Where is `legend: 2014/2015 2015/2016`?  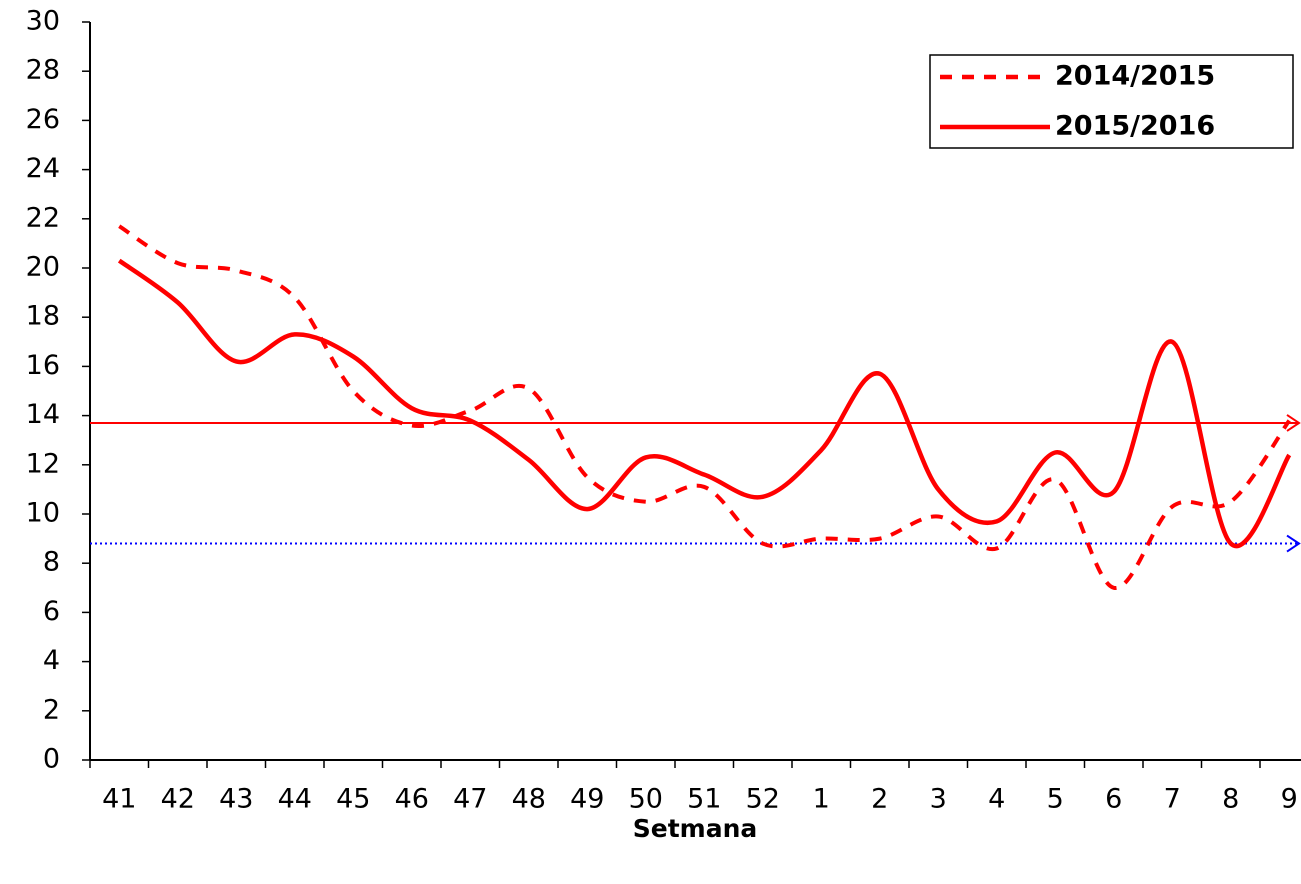 legend: 2014/2015 2015/2016 is located at coordinates (1111, 101).